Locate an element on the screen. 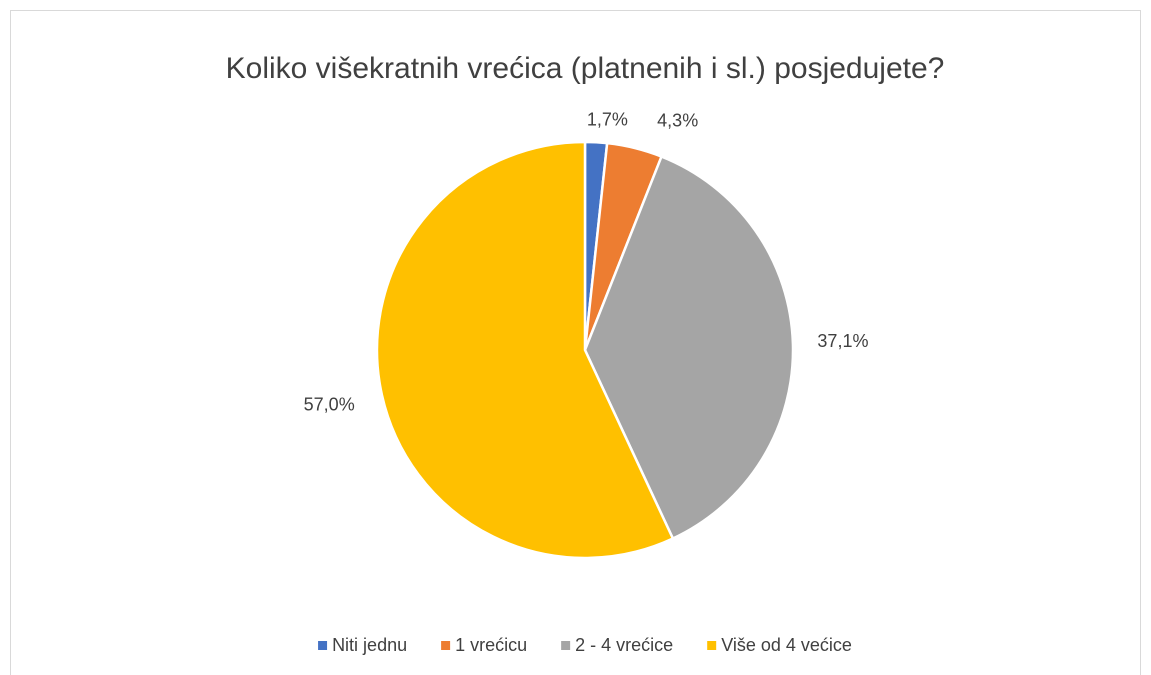 Image resolution: width=1151 pixels, height=675 pixels. data-label: 37,1% is located at coordinates (842, 341).